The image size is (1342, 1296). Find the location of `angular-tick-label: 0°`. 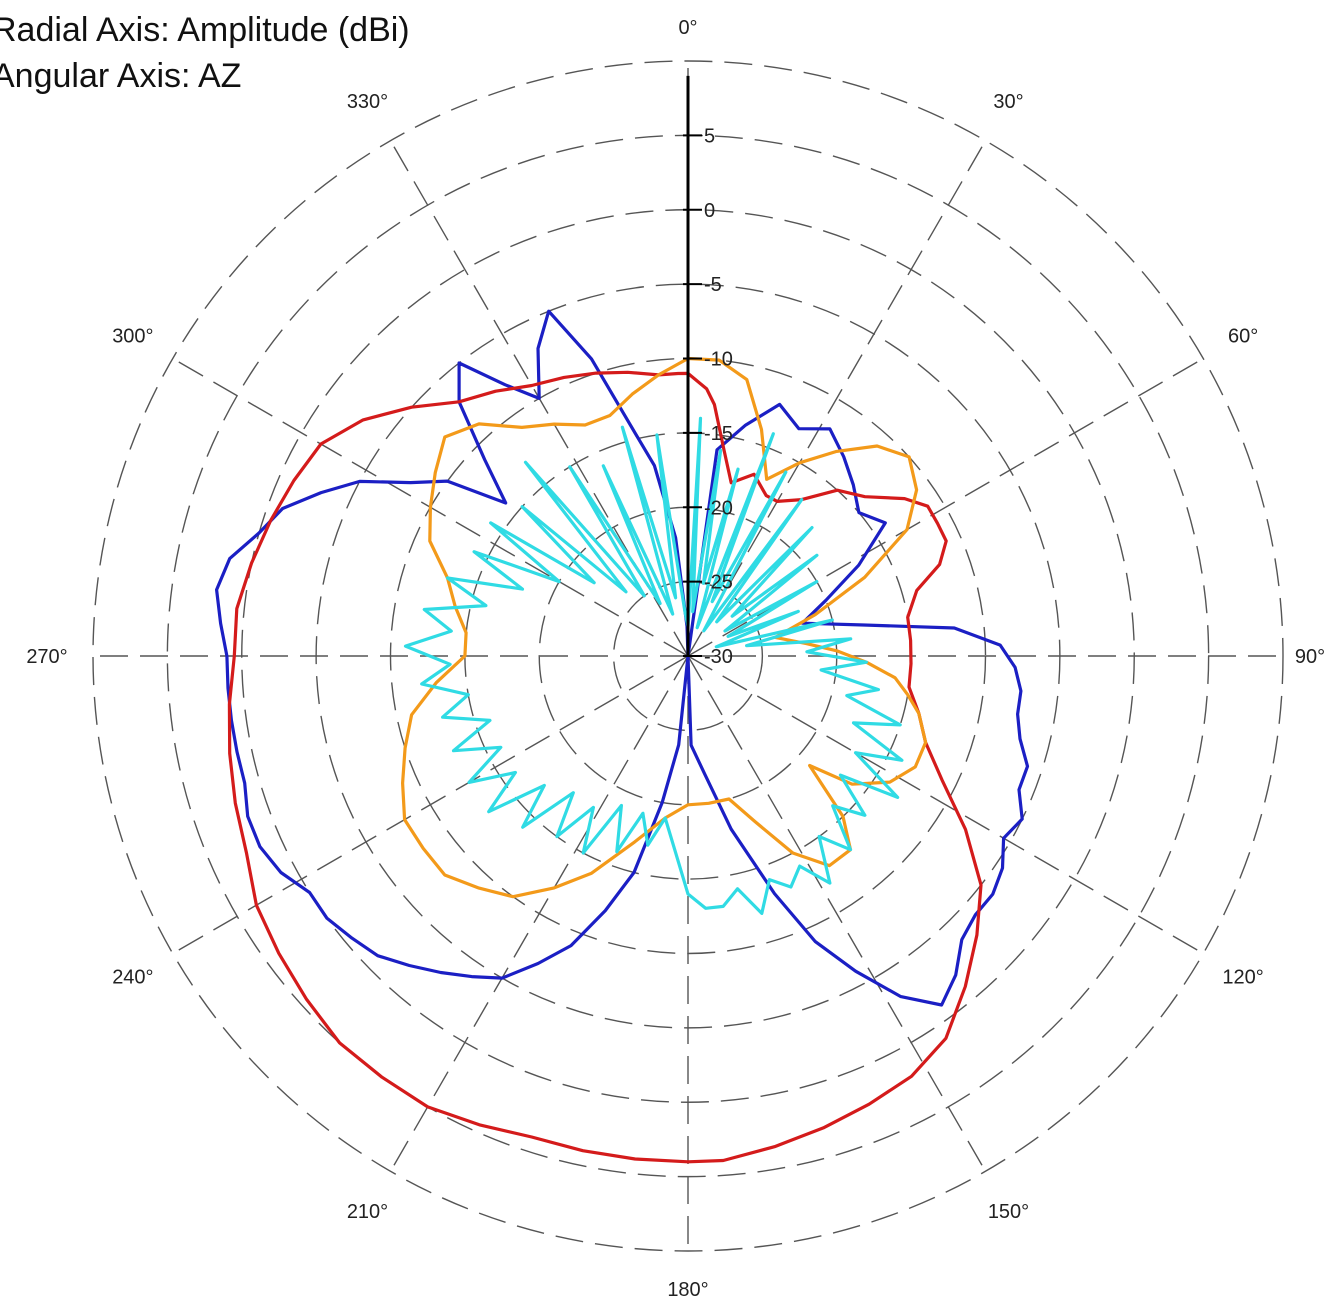

angular-tick-label: 0° is located at coordinates (687, 28).